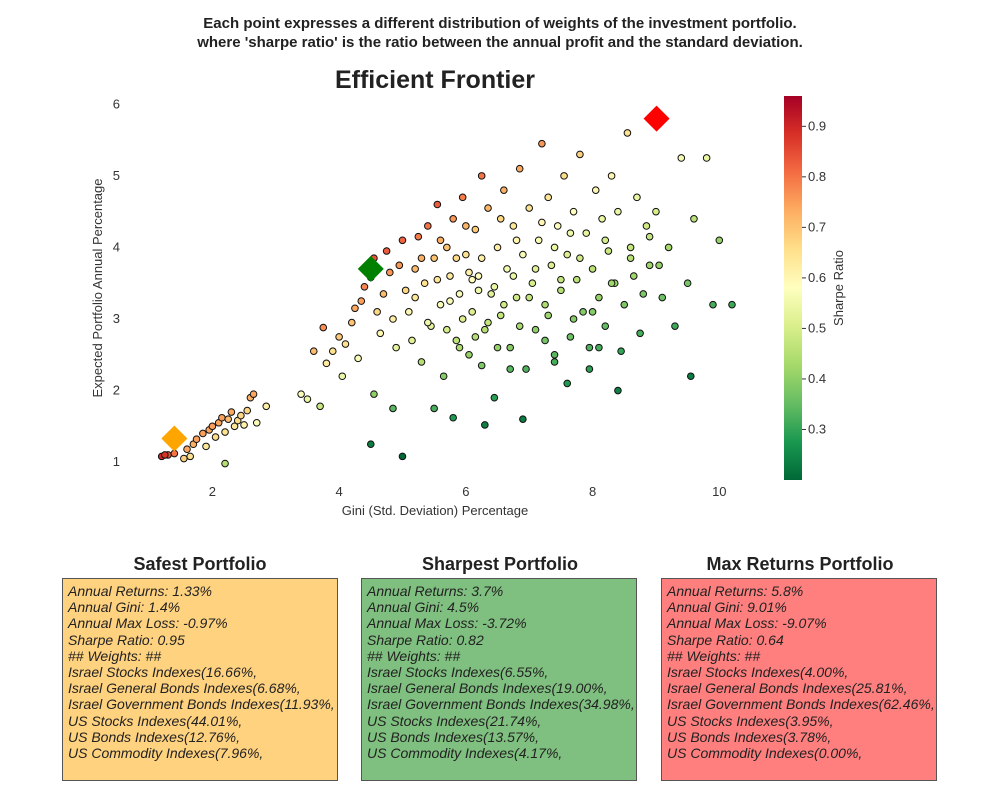  Describe the element at coordinates (338, 491) in the screenshot. I see `x-tick-label: 4` at that location.